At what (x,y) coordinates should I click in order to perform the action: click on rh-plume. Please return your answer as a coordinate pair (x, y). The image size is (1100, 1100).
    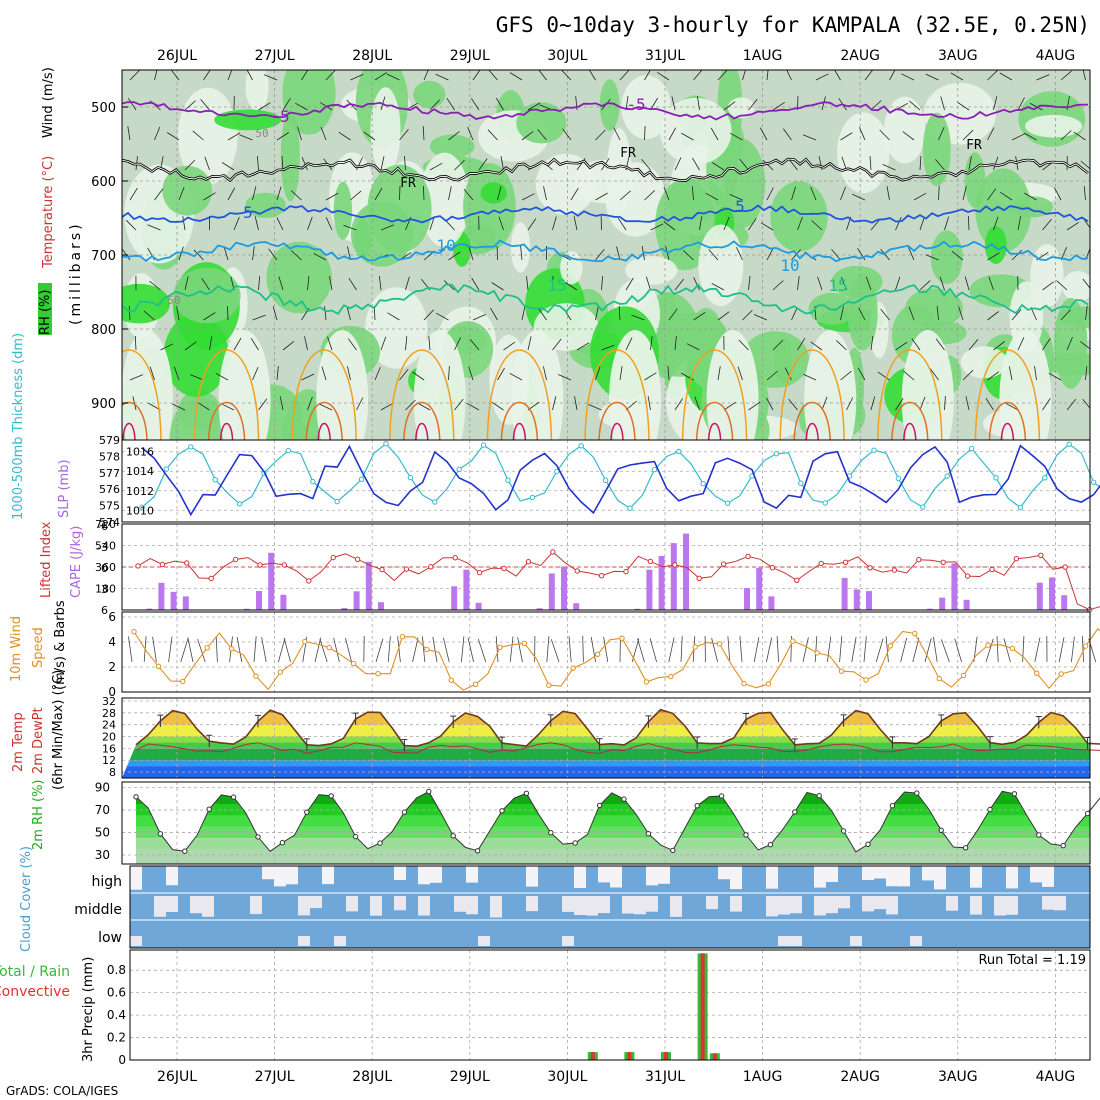
    Looking at the image, I should click on (244, 385).